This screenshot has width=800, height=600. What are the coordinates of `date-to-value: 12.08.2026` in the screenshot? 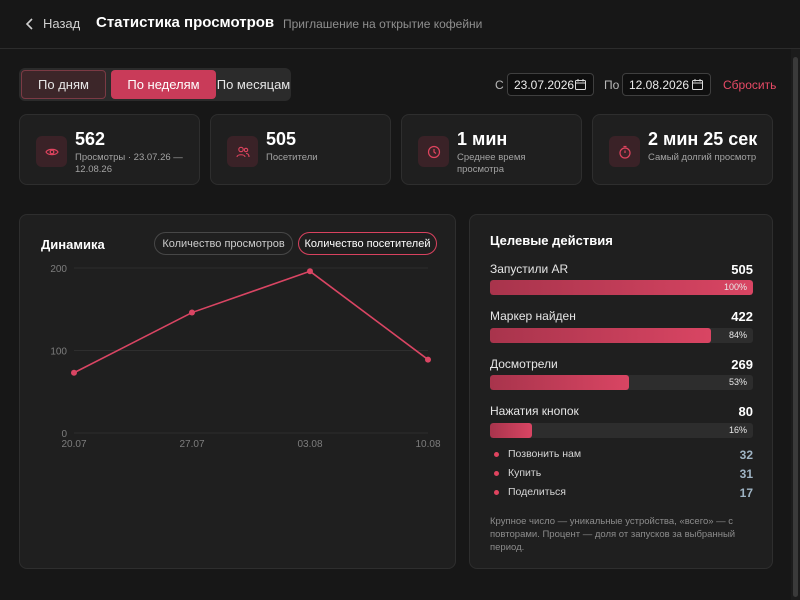 It's located at (659, 84).